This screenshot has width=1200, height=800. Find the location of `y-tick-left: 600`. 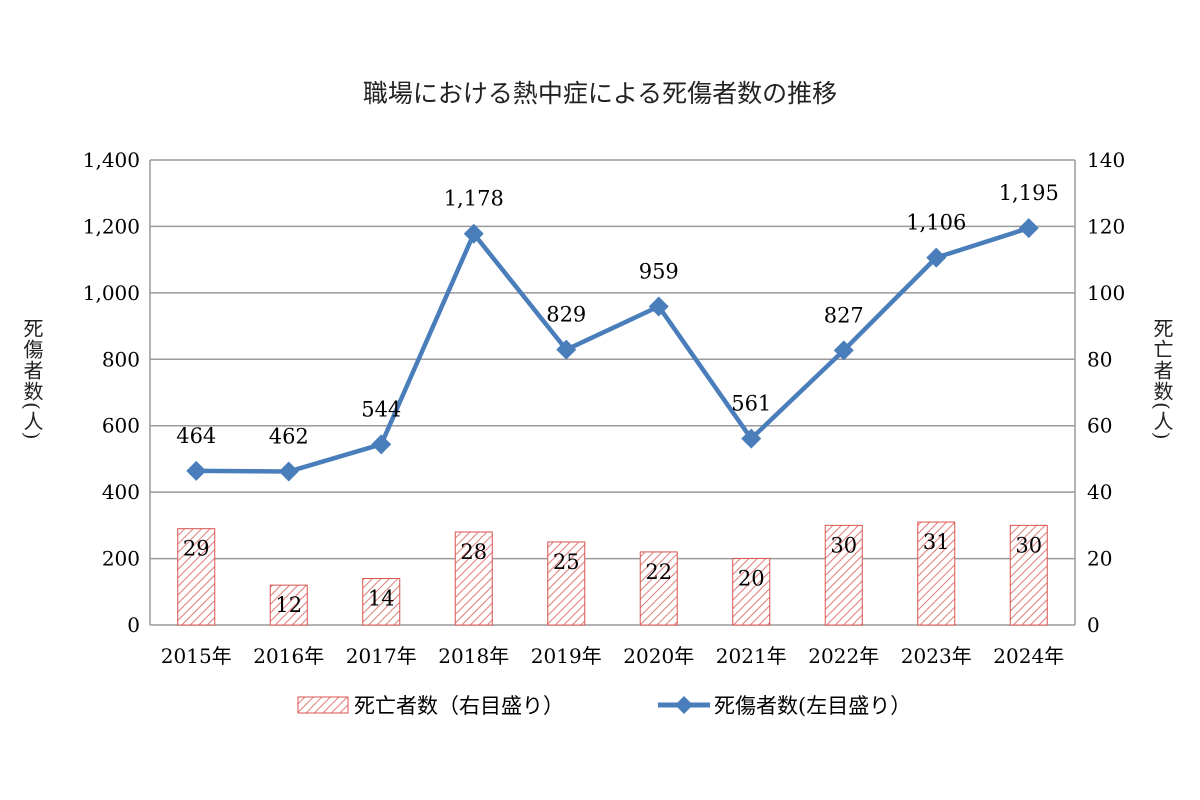

y-tick-left: 600 is located at coordinates (121, 426).